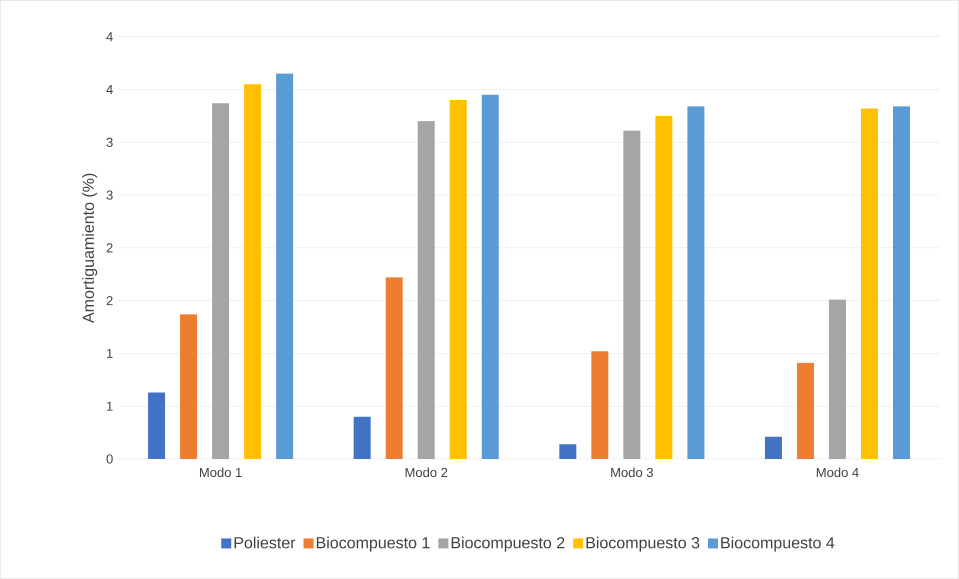 The width and height of the screenshot is (959, 579). Describe the element at coordinates (221, 473) in the screenshot. I see `x-tick-label: Modo 1` at that location.